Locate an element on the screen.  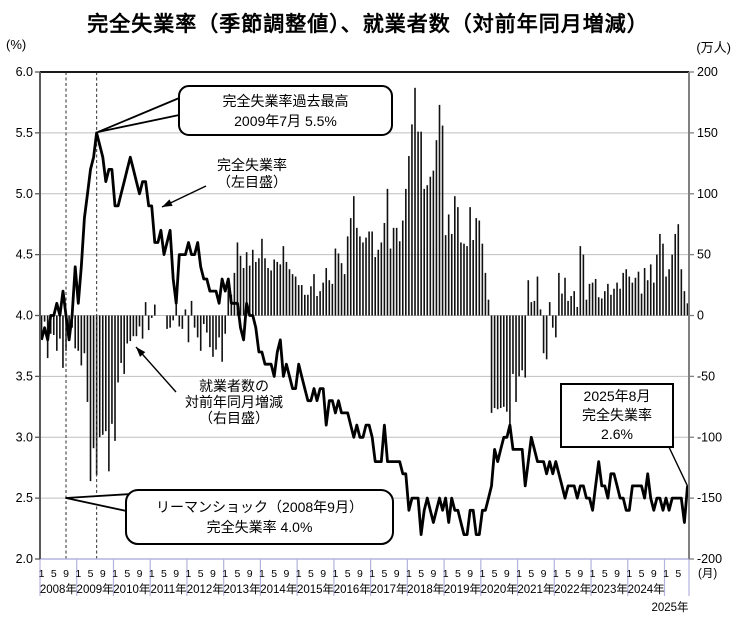
year-label: 2022年 is located at coordinates (572, 589).